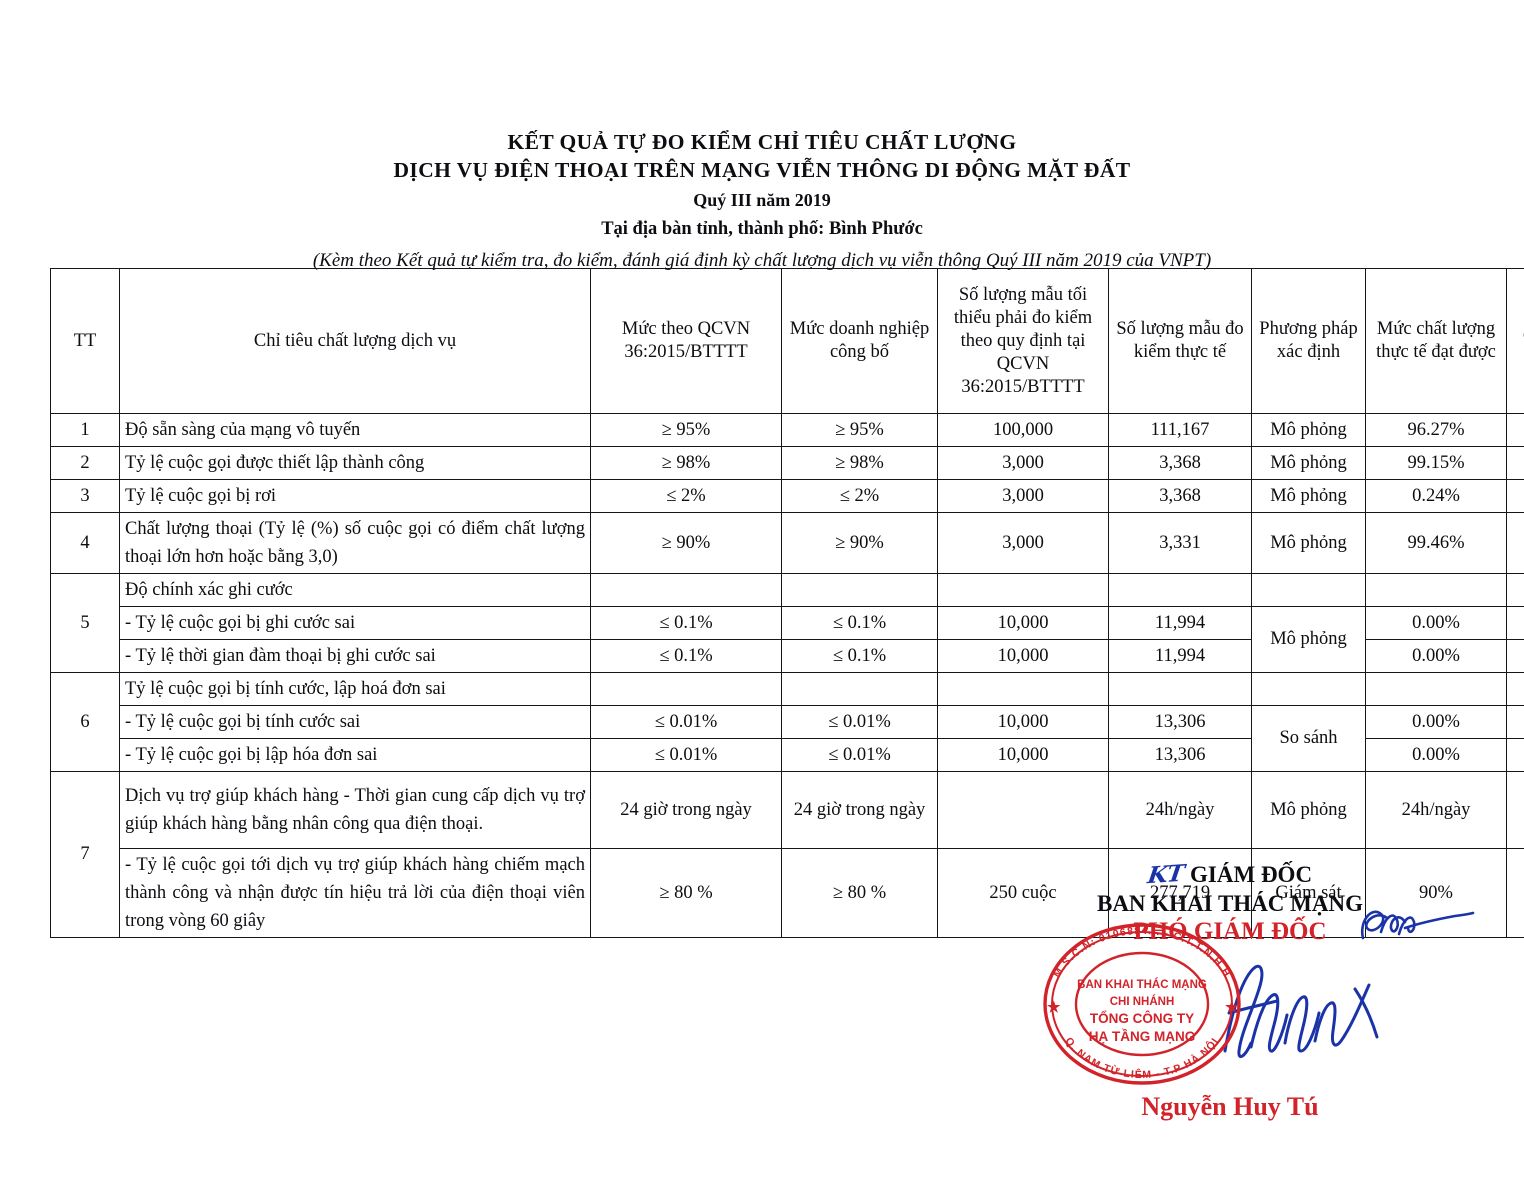 Image resolution: width=1524 pixels, height=1178 pixels. What do you see at coordinates (1436, 463) in the screenshot?
I see `cell-actual-level: 99.15%` at bounding box center [1436, 463].